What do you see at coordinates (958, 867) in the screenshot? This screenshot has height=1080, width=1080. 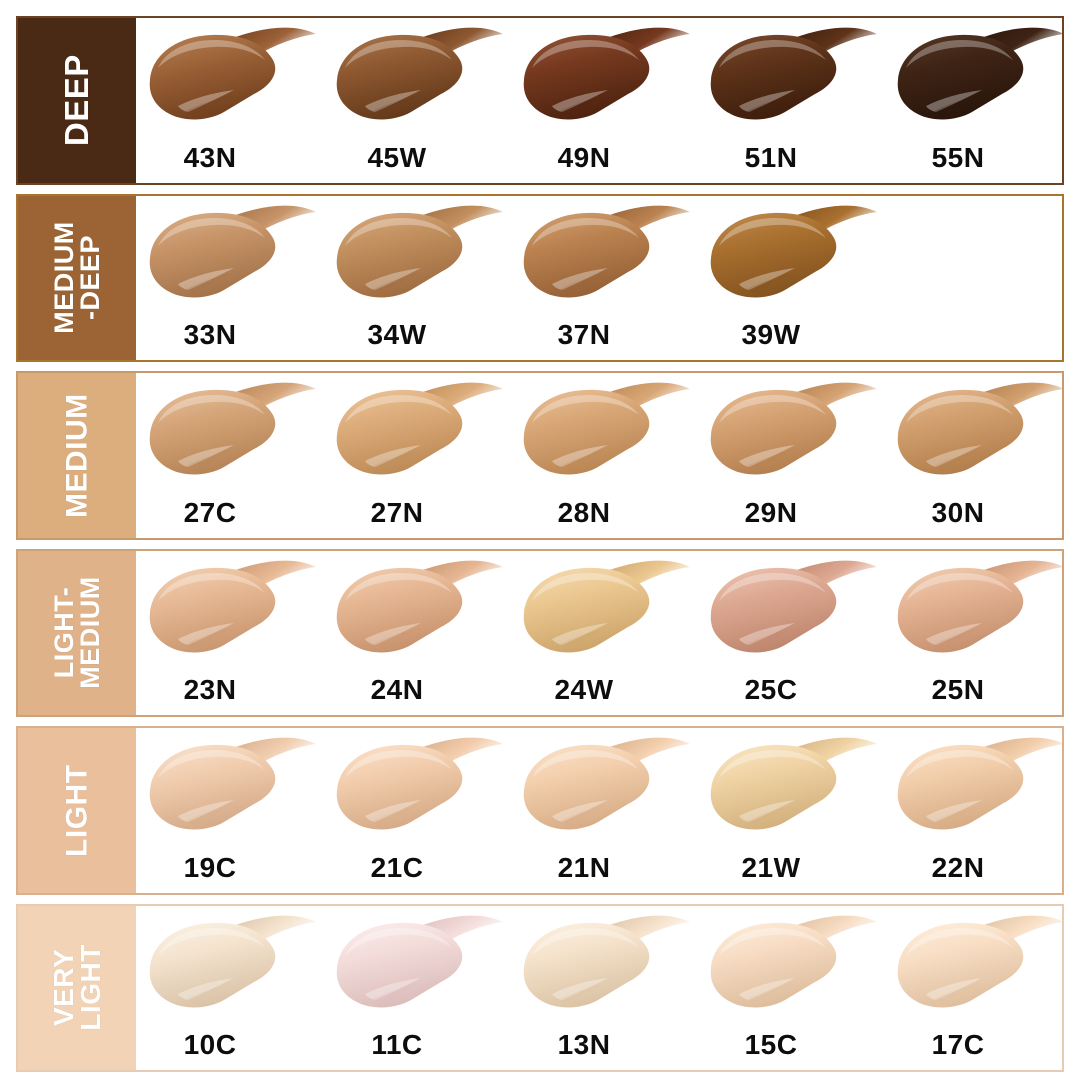 I see `shade-code-label: 22N` at bounding box center [958, 867].